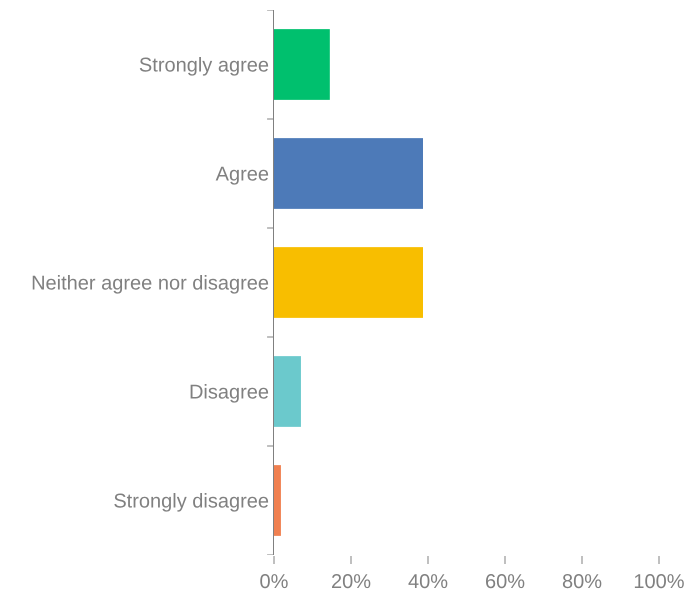  I want to click on x-tick-label: 0%, so click(274, 582).